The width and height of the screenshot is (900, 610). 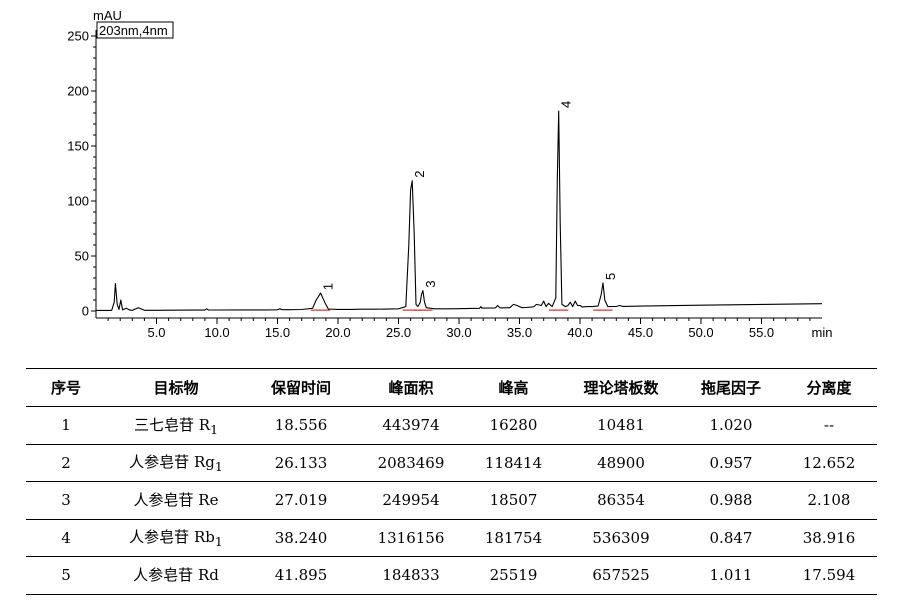 I want to click on cell-plates: 86354, so click(x=621, y=500).